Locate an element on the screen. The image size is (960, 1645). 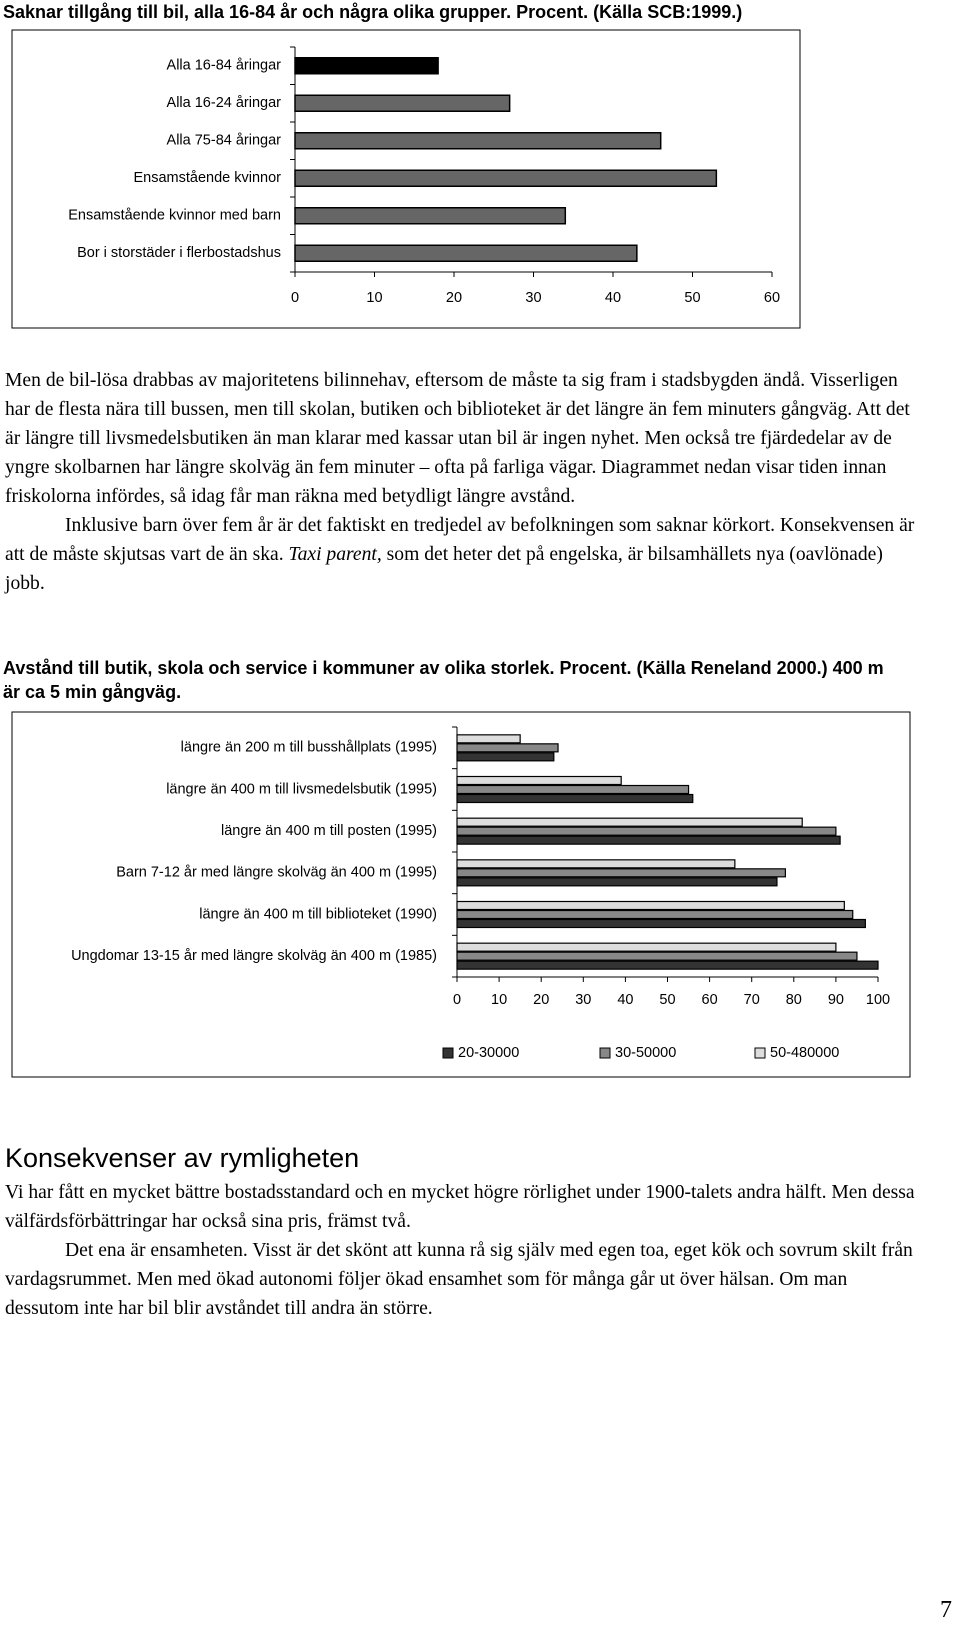
category-label: Bor i storstäder i flerbostadshus is located at coordinates (179, 253).